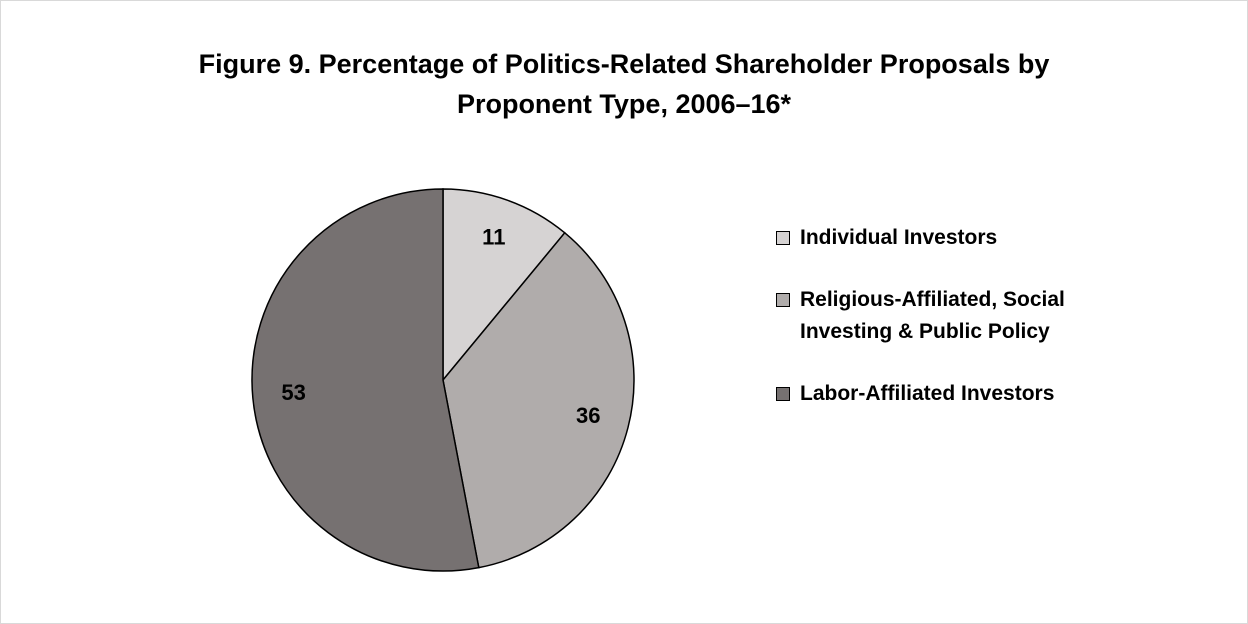 This screenshot has width=1248, height=624. I want to click on data-label: 36, so click(588, 415).